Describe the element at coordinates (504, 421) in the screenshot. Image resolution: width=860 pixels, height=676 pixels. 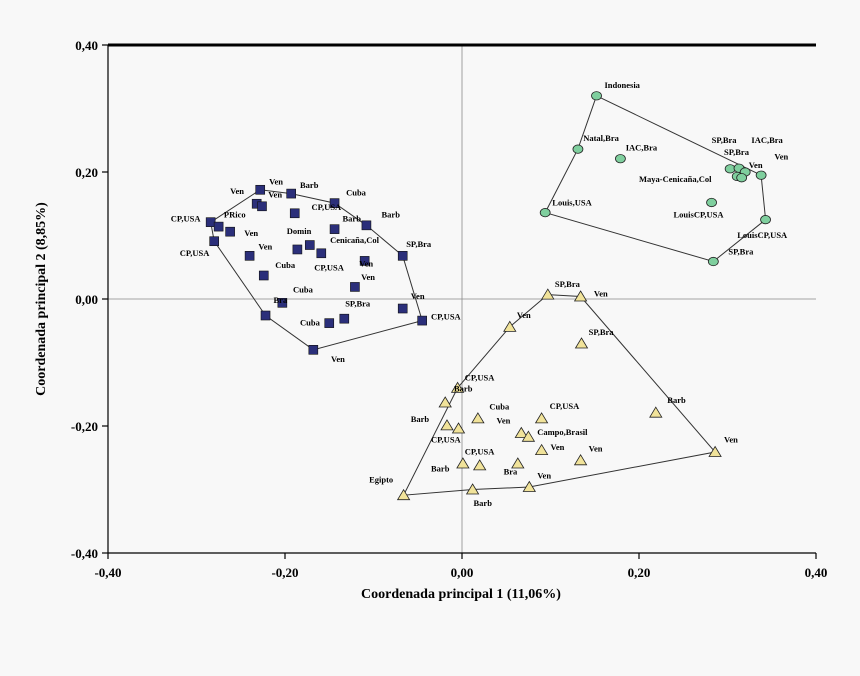
I see `point-label-triangle-10: Ven` at that location.